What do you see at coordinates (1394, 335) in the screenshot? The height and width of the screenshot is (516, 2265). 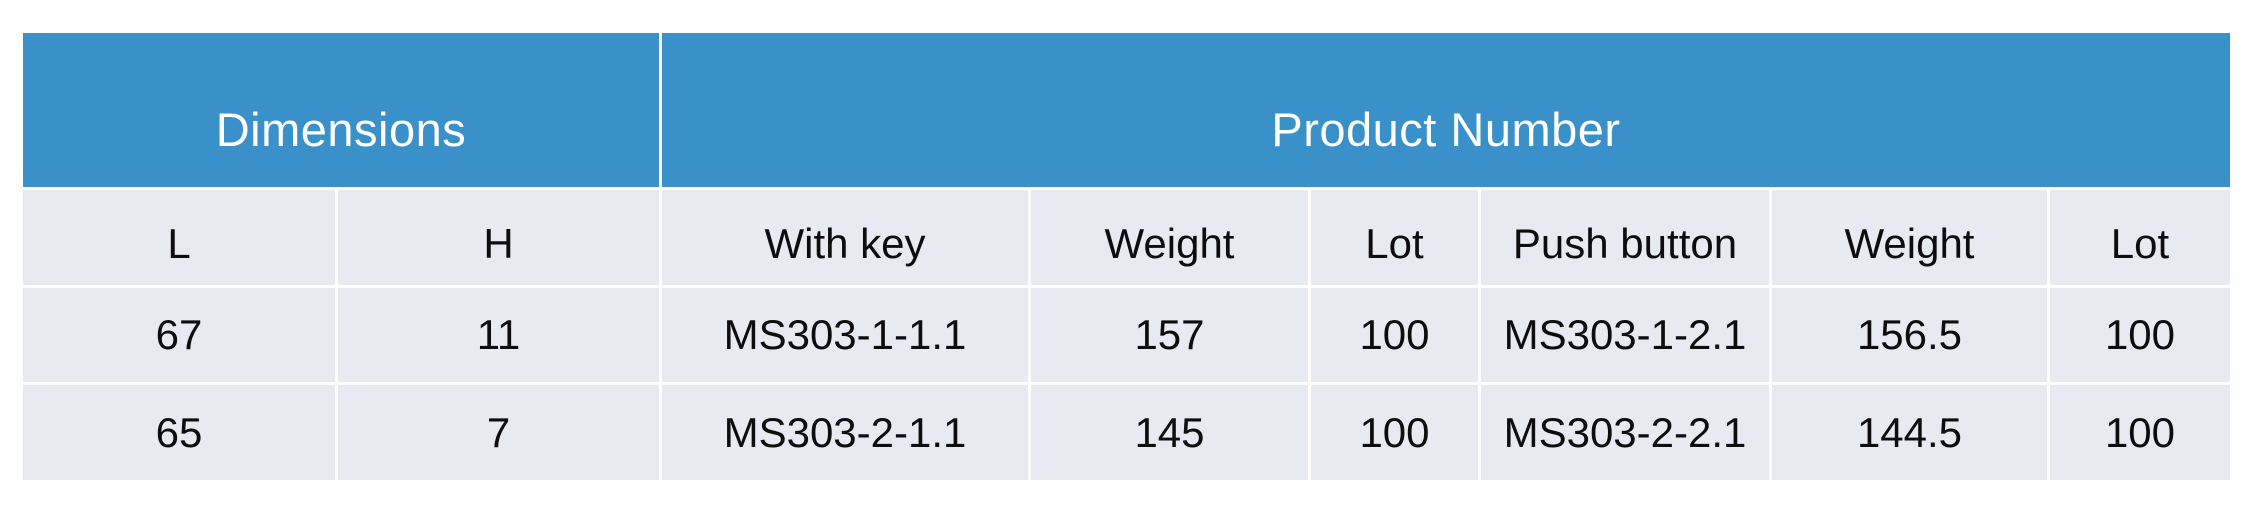 I see `cell-row1-lot-key: 100` at bounding box center [1394, 335].